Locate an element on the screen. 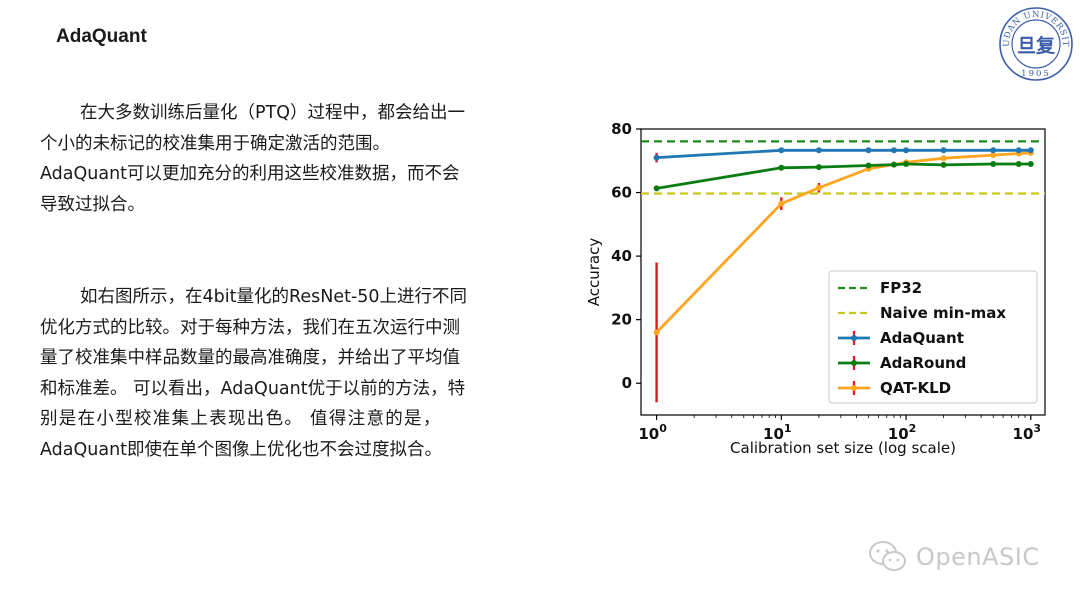 Image resolution: width=1080 pixels, height=608 pixels. y-axis-label: Accuracy is located at coordinates (594, 272).